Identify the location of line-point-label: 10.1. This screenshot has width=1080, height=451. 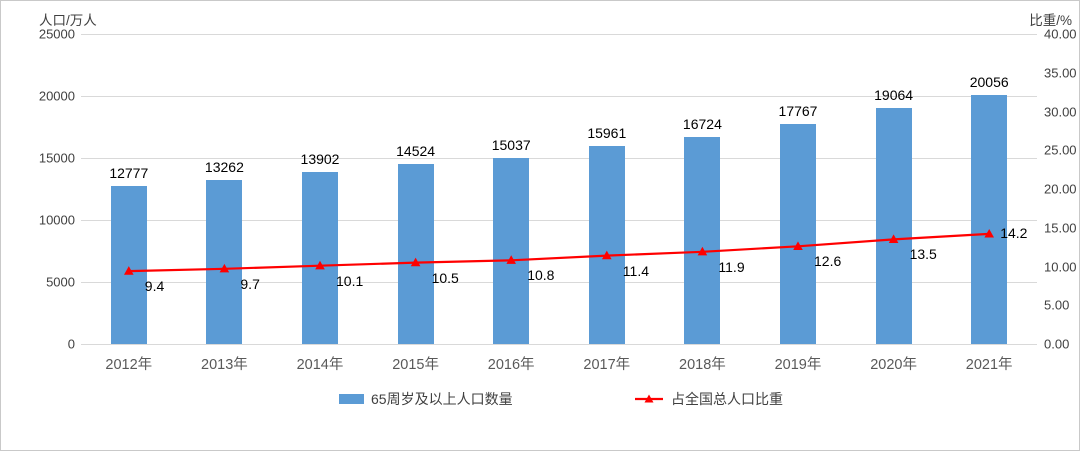
(350, 280).